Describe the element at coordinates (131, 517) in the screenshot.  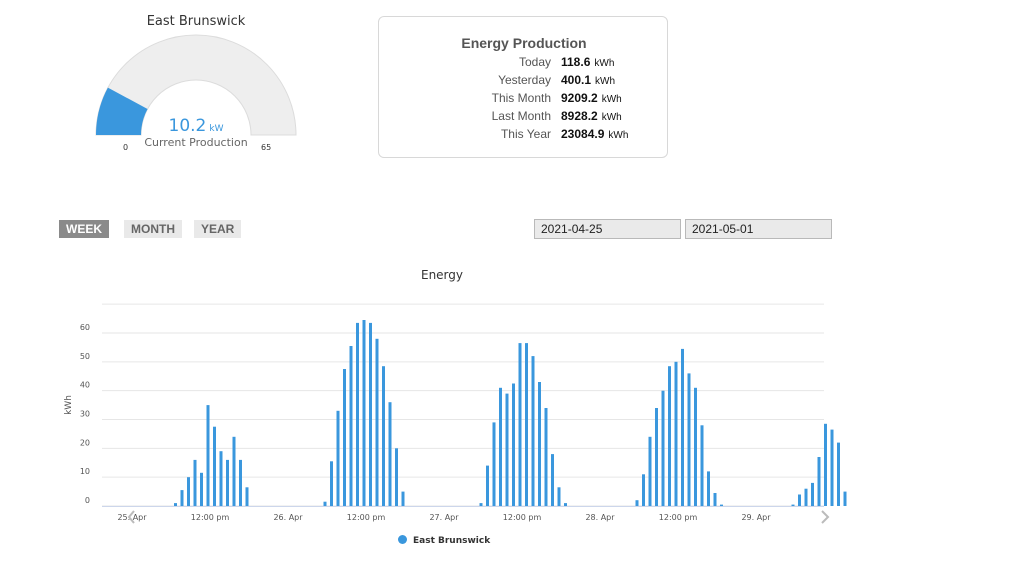
I see `chevron-left-icon` at that location.